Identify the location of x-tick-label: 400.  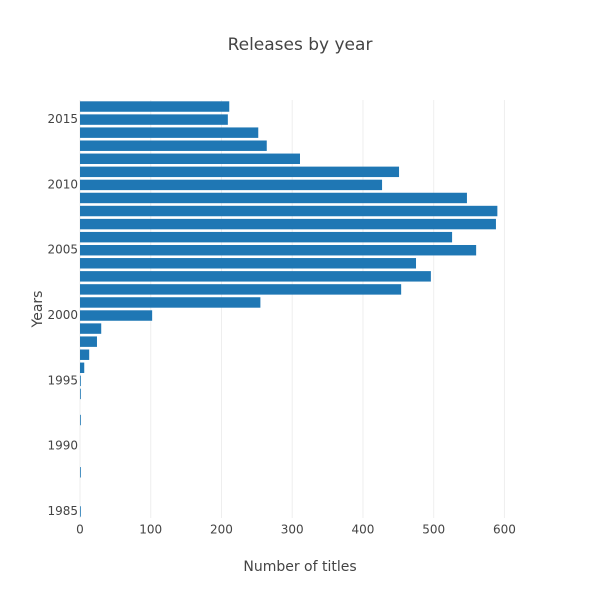
(363, 530).